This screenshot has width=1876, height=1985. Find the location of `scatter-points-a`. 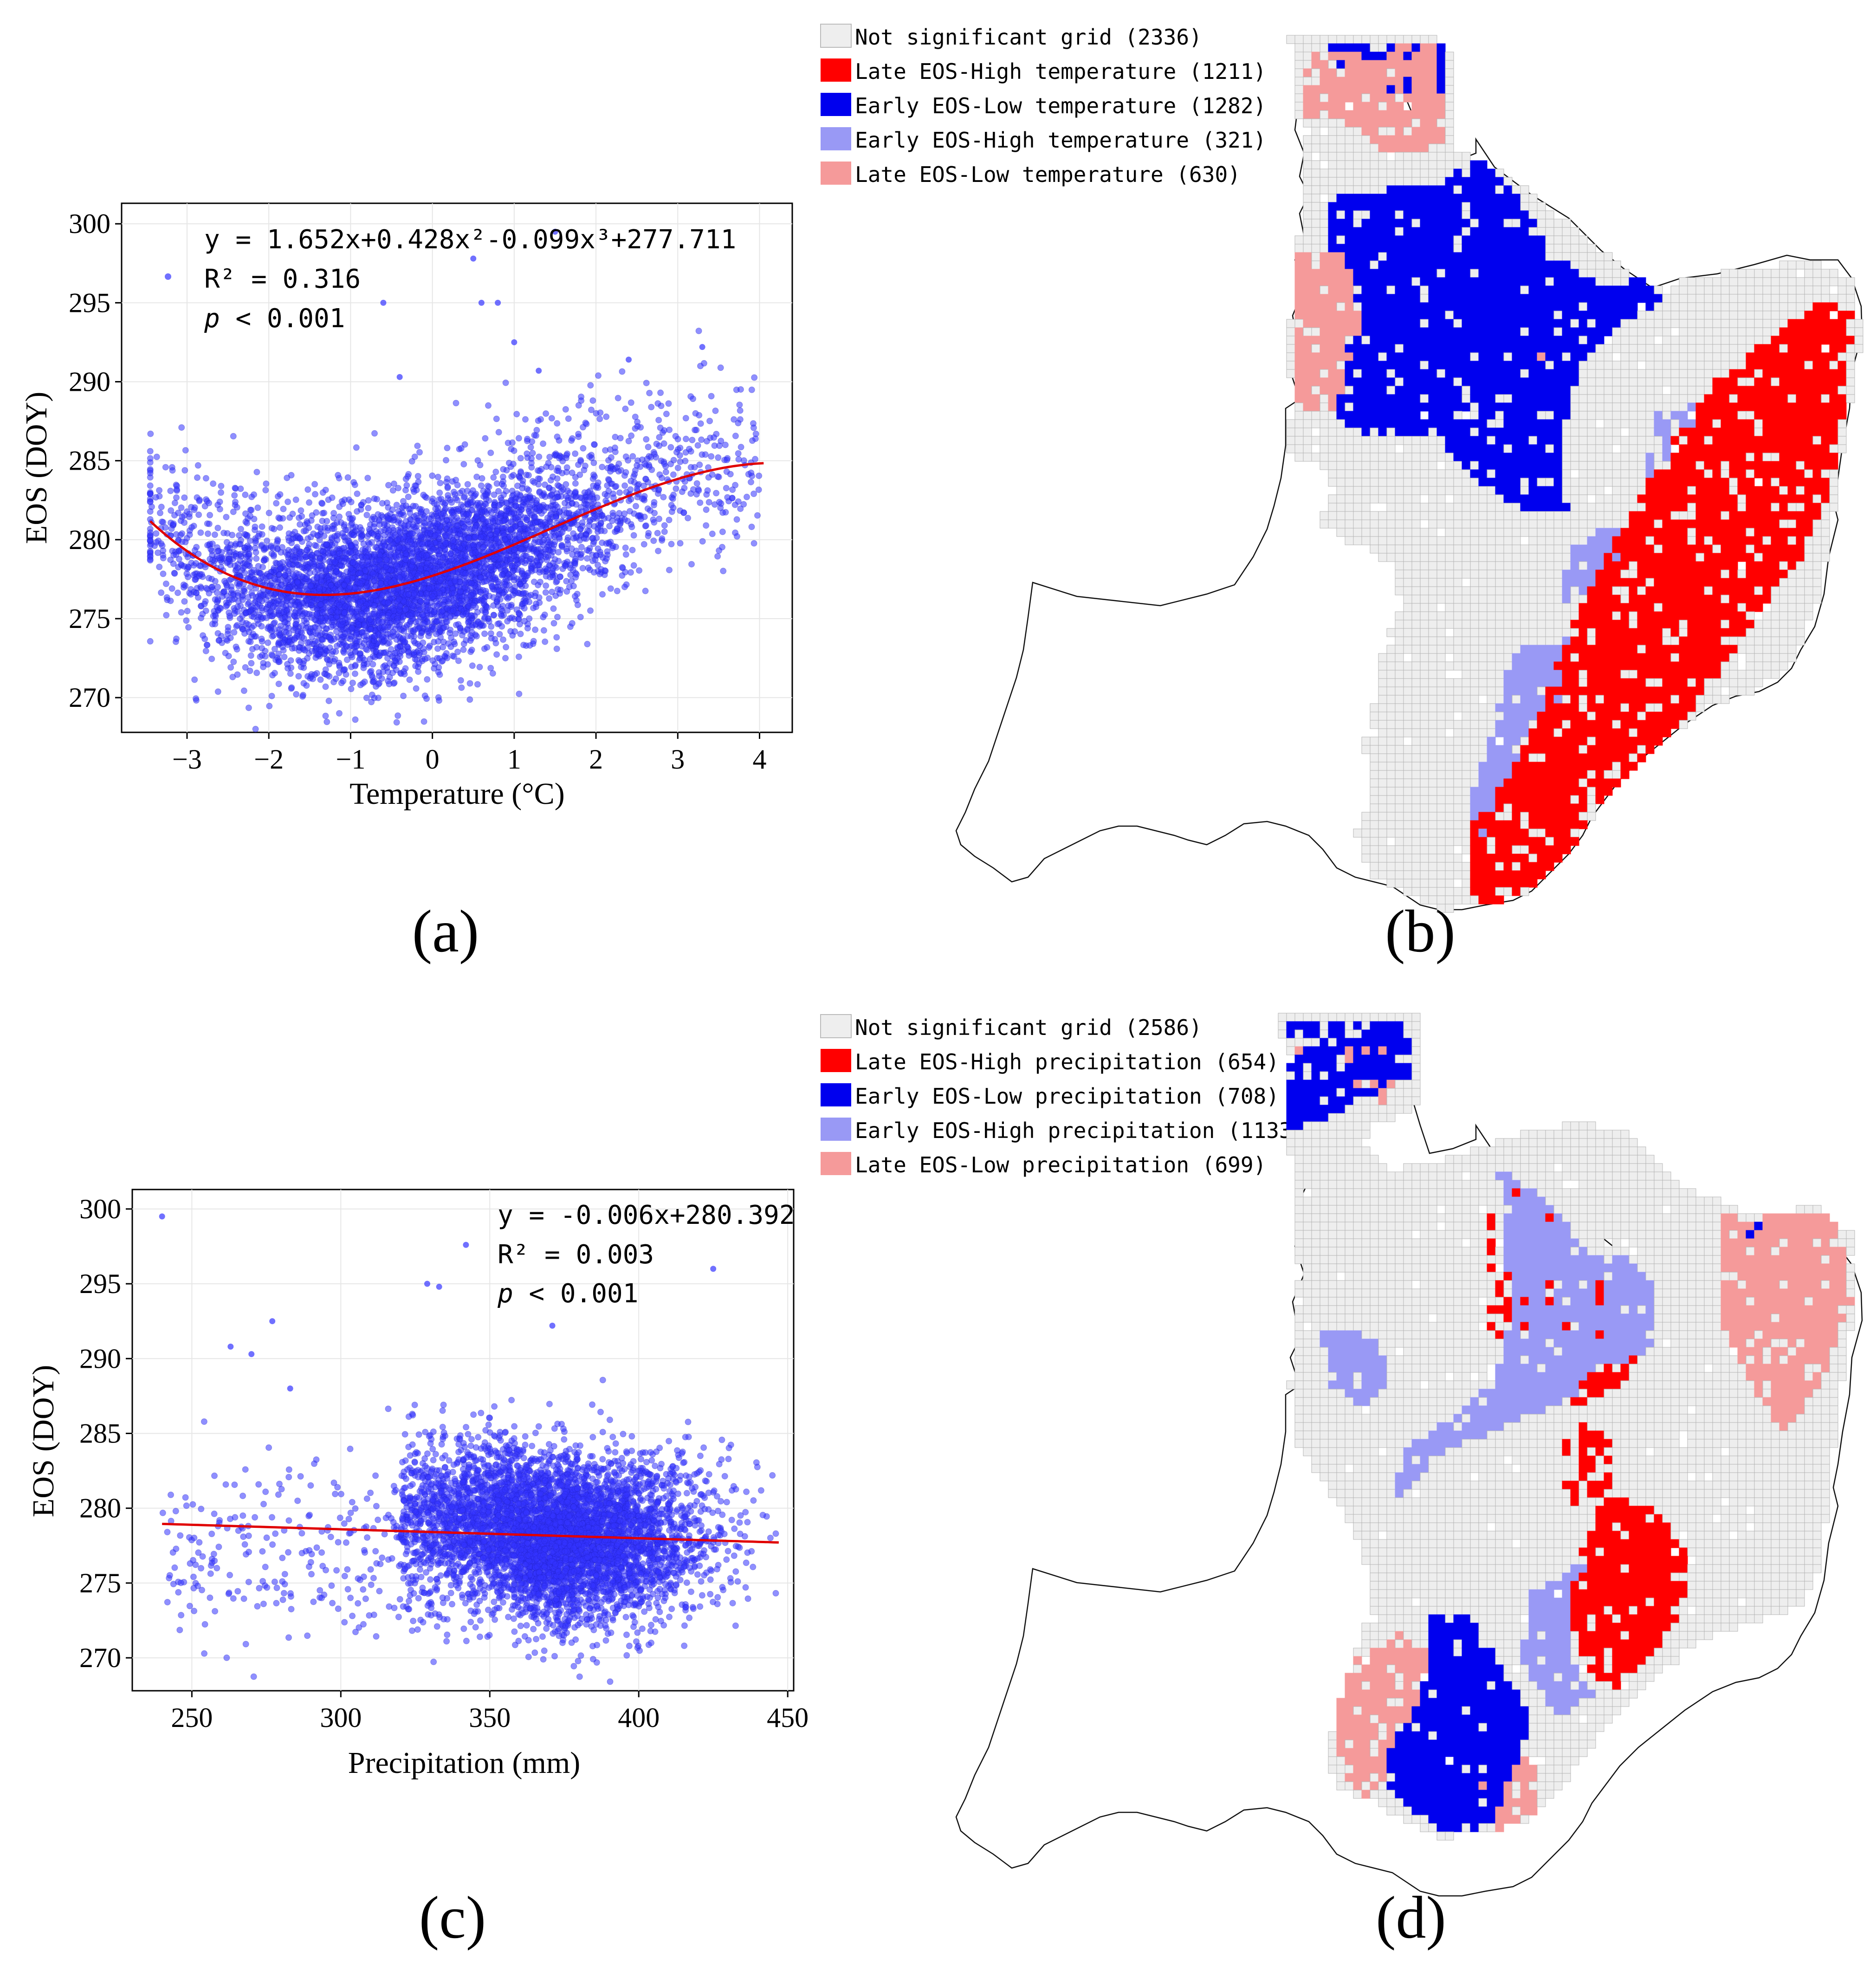

scatter-points-a is located at coordinates (455, 480).